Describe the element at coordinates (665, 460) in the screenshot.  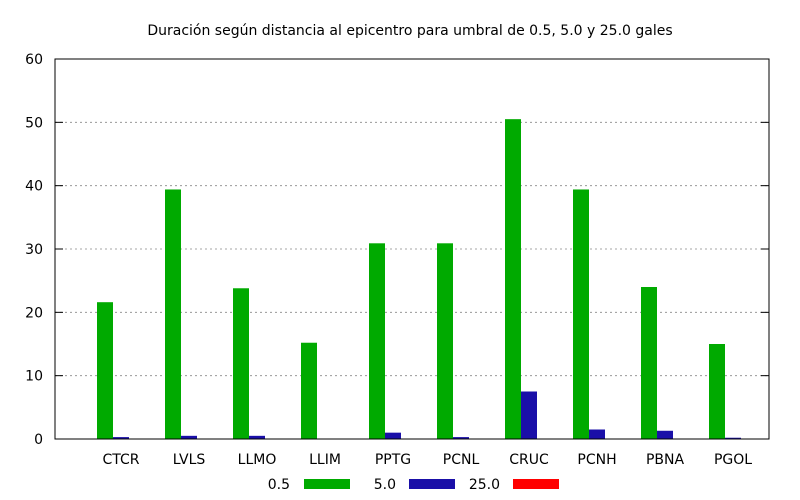
I see `x-tick-label: PBNA` at that location.